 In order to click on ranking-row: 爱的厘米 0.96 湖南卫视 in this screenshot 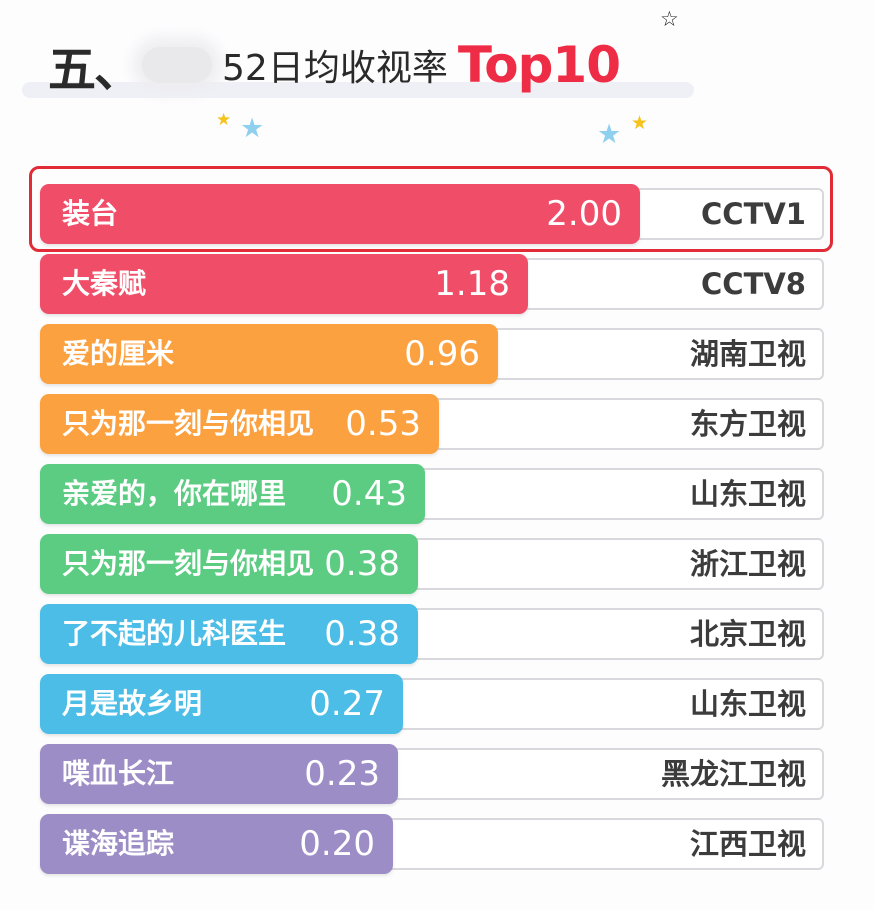, I will do `click(432, 354)`.